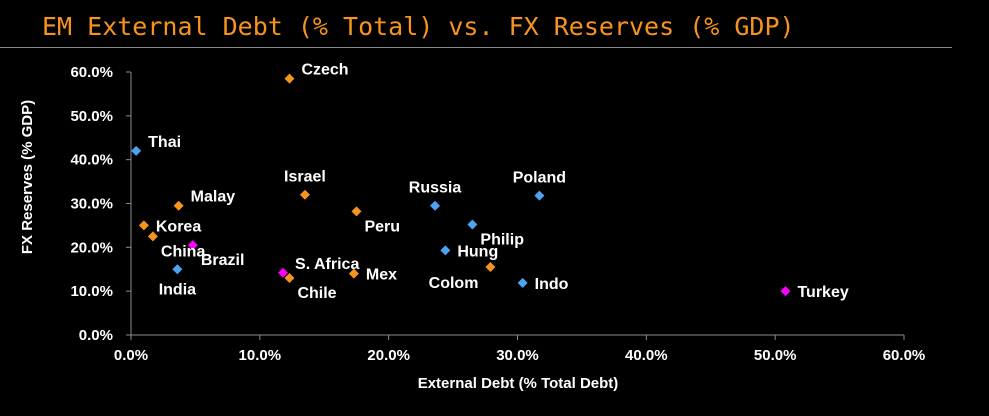  Describe the element at coordinates (353, 273) in the screenshot. I see `point-mex` at that location.